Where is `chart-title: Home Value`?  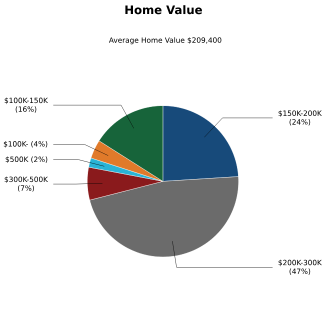 chart-title: Home Value is located at coordinates (163, 9).